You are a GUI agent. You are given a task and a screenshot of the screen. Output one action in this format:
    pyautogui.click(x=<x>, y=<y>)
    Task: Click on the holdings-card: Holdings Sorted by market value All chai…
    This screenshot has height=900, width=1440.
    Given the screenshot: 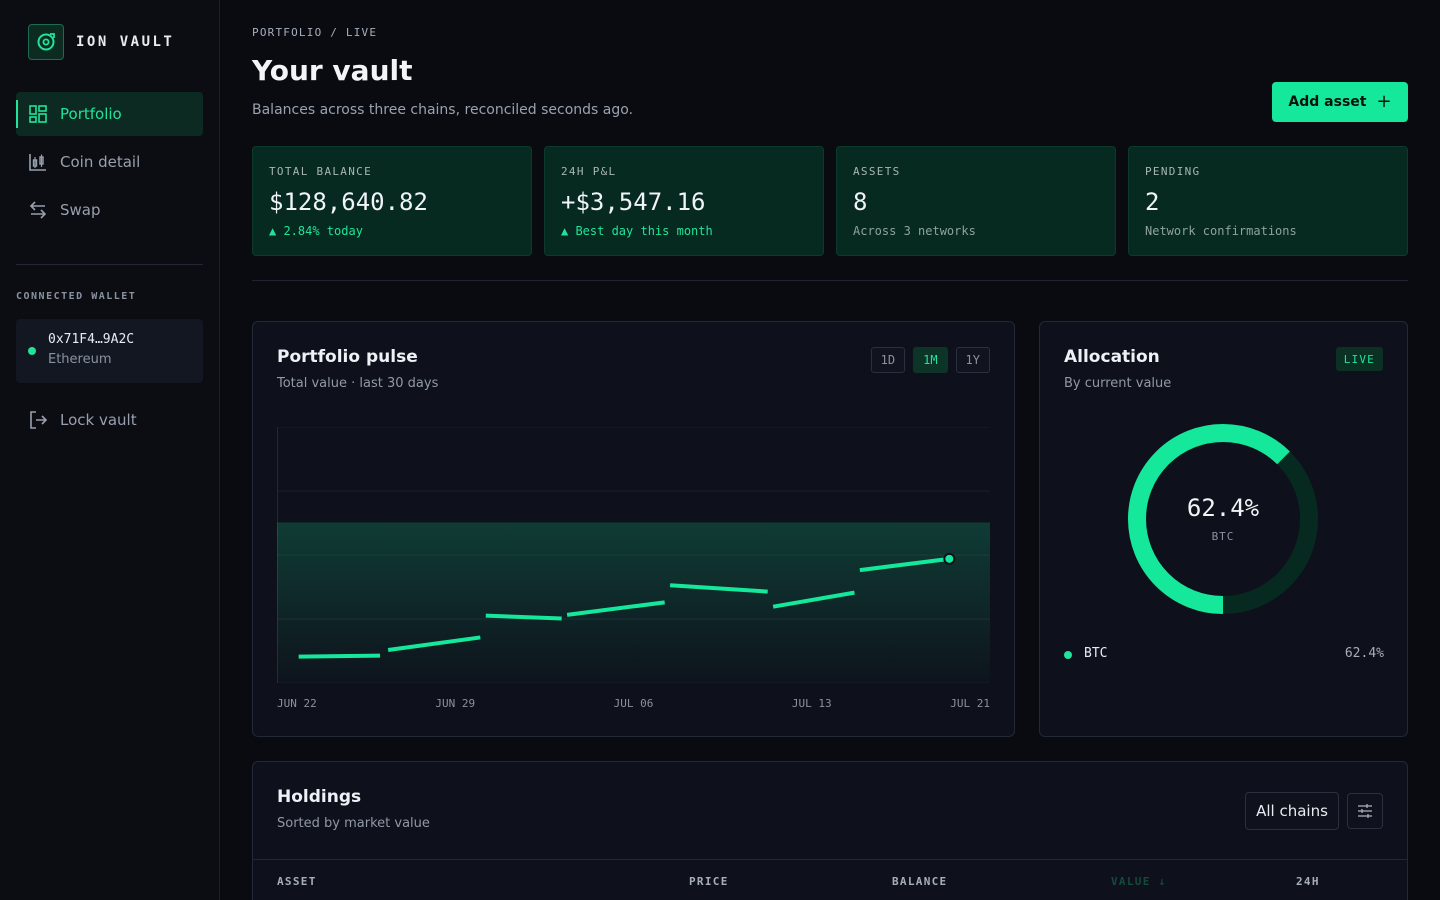 What is the action you would take?
    pyautogui.click(x=830, y=830)
    